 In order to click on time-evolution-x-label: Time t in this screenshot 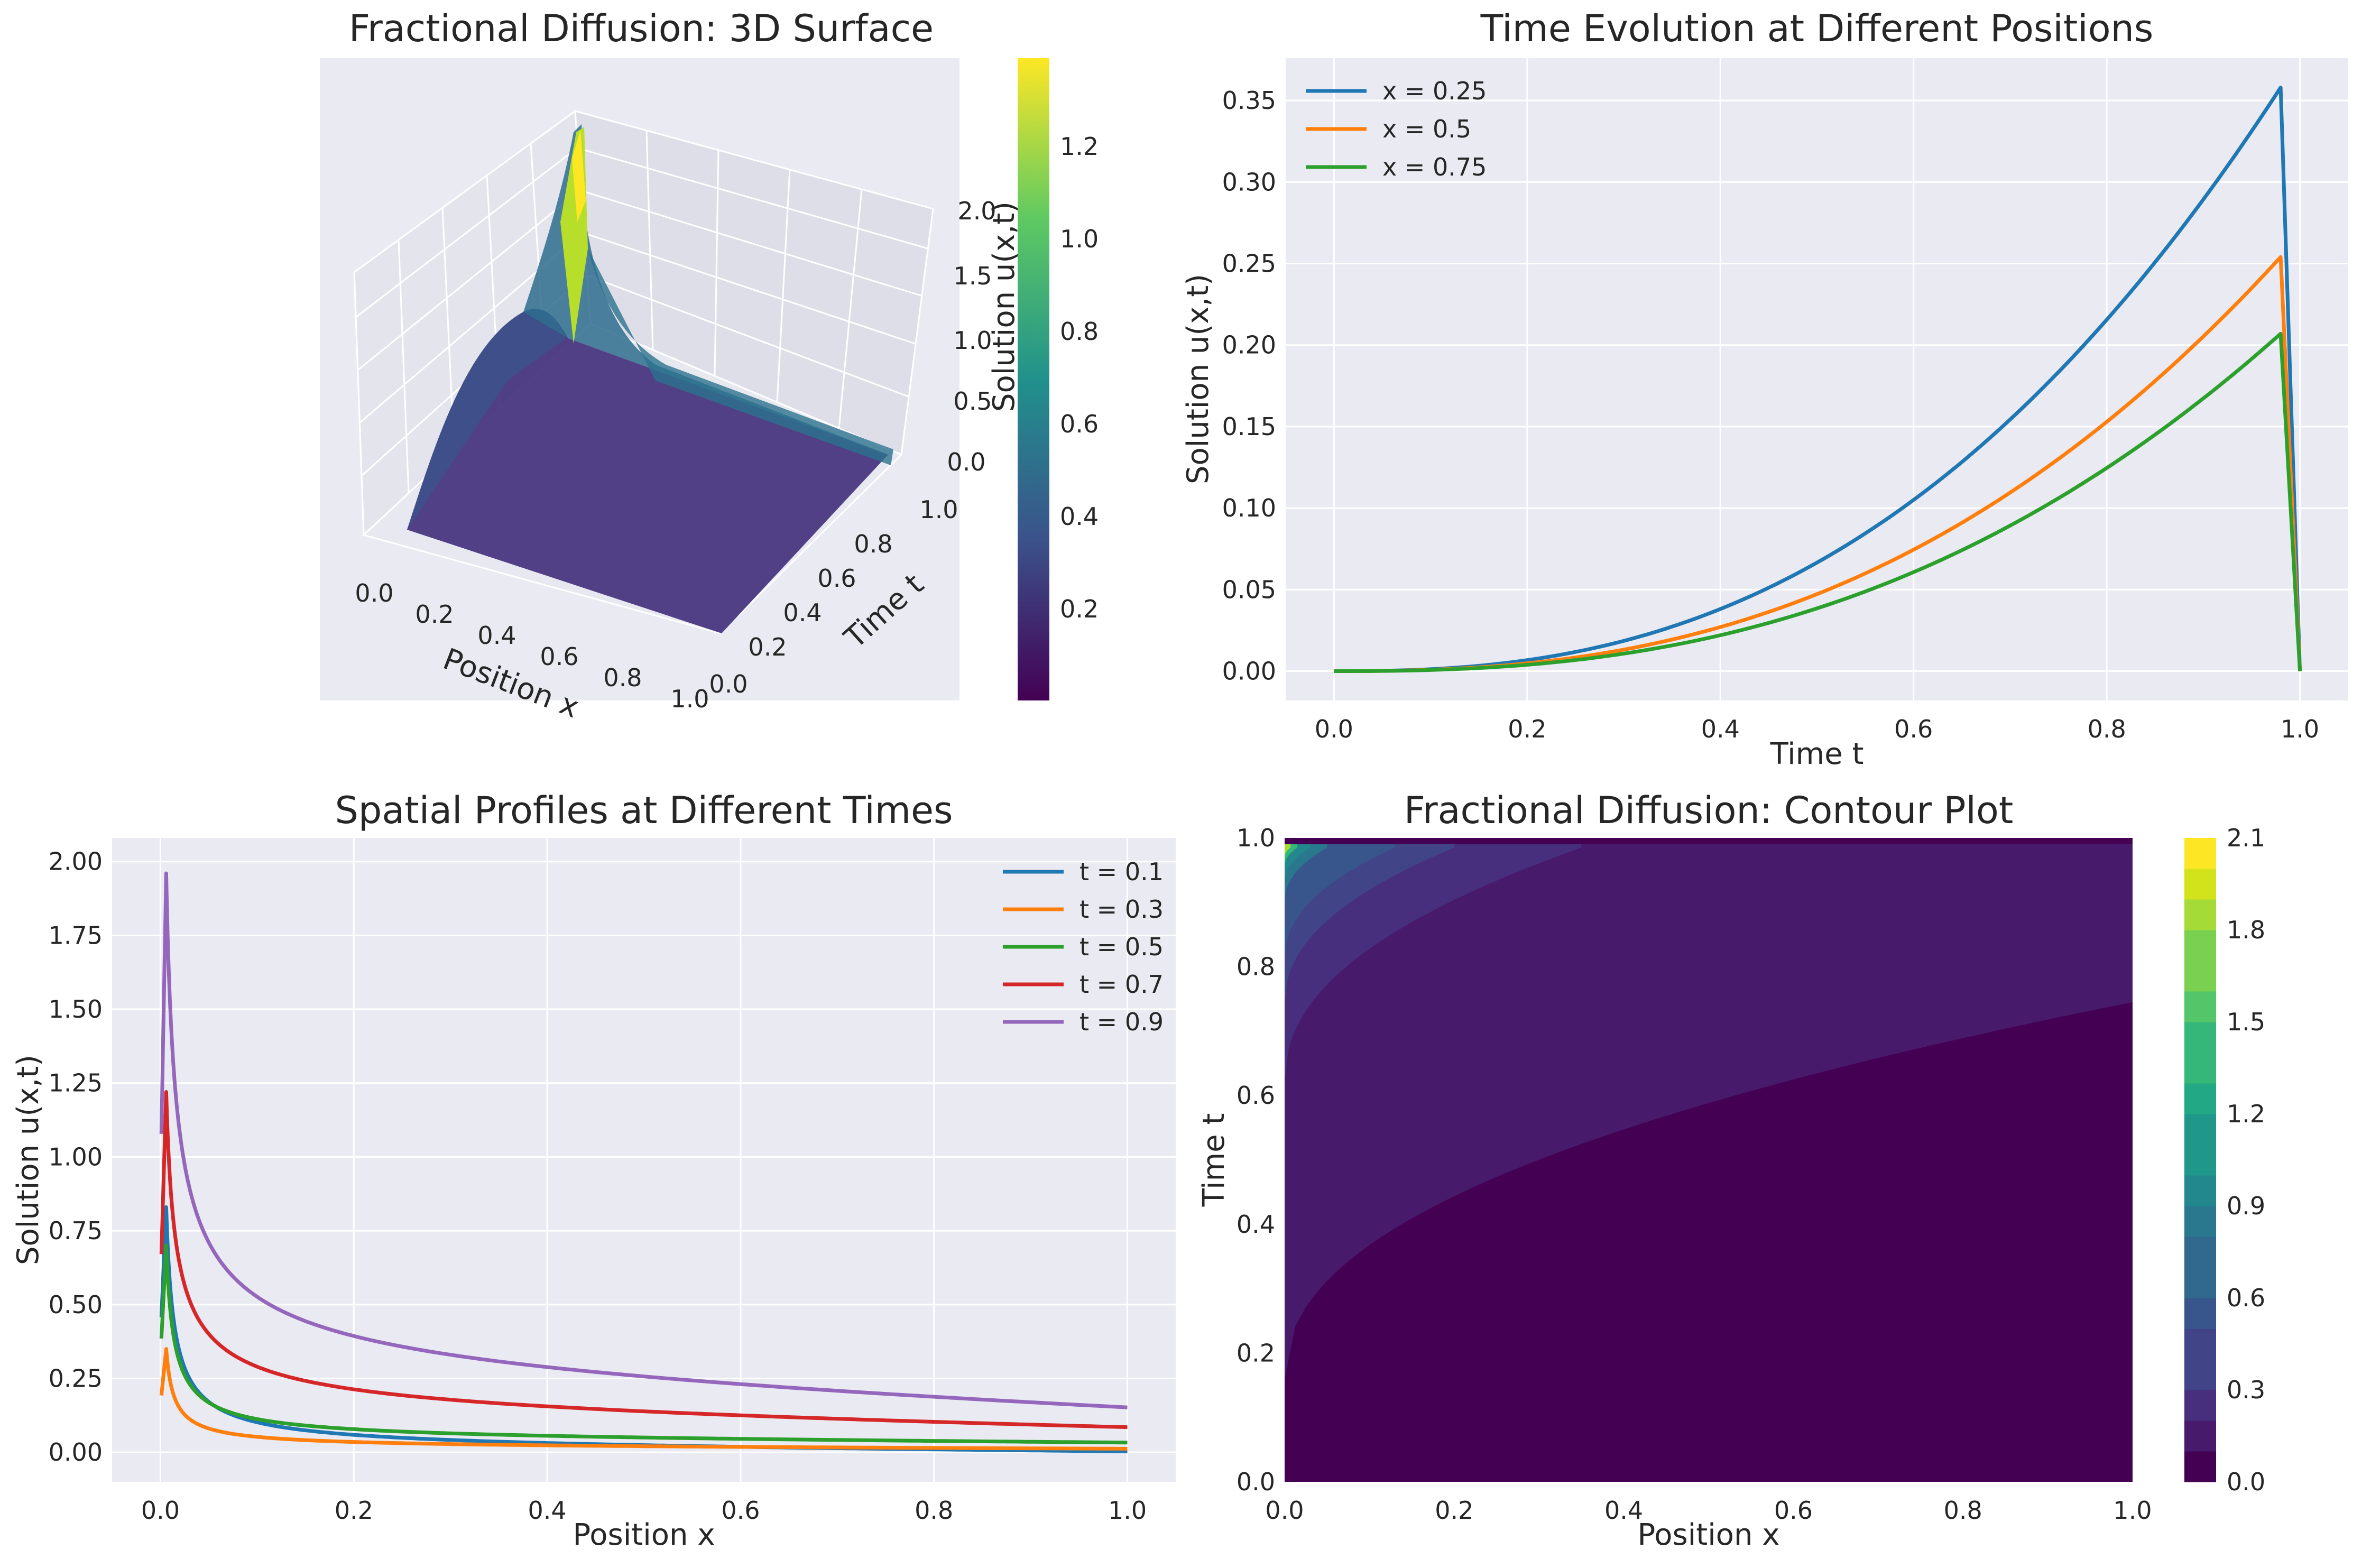, I will do `click(1817, 754)`.